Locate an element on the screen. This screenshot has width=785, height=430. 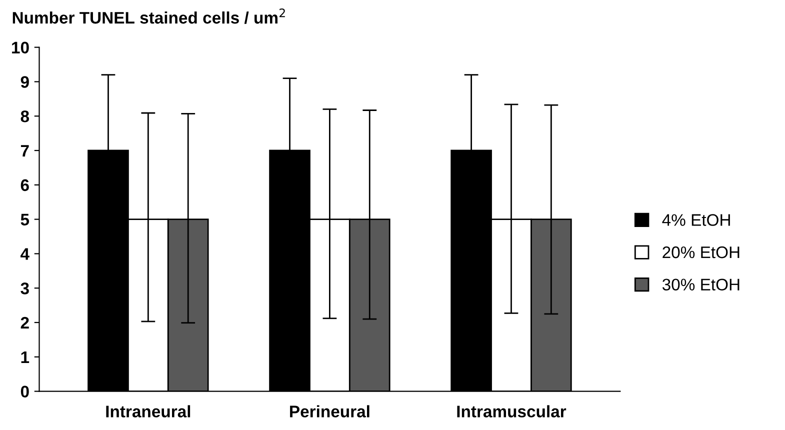
y-tick-label: 7 is located at coordinates (24, 151).